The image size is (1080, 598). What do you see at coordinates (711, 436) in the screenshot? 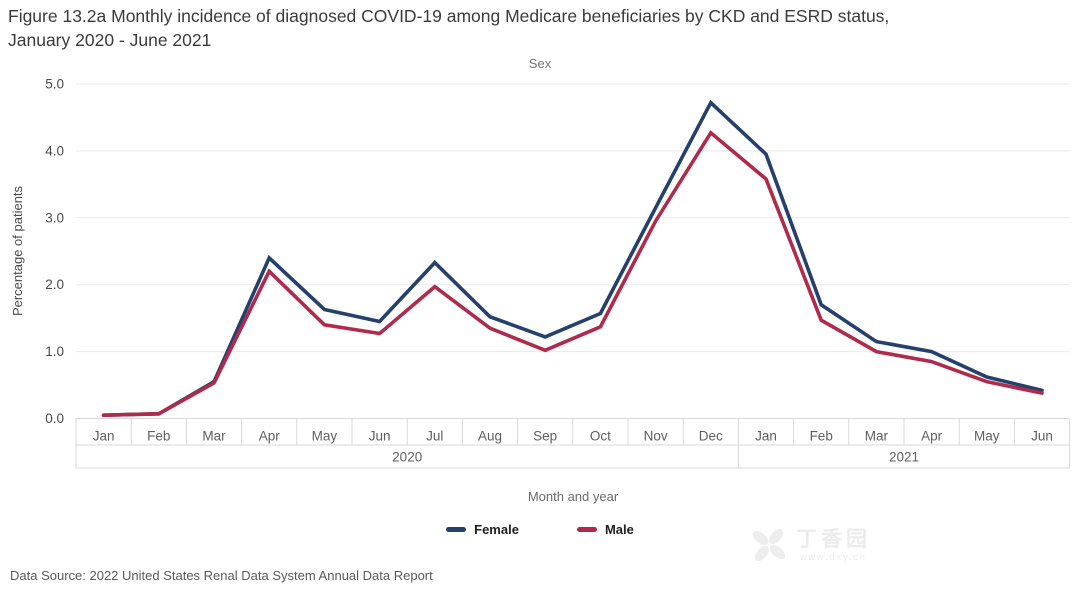
I see `month-tick-label: Dec` at bounding box center [711, 436].